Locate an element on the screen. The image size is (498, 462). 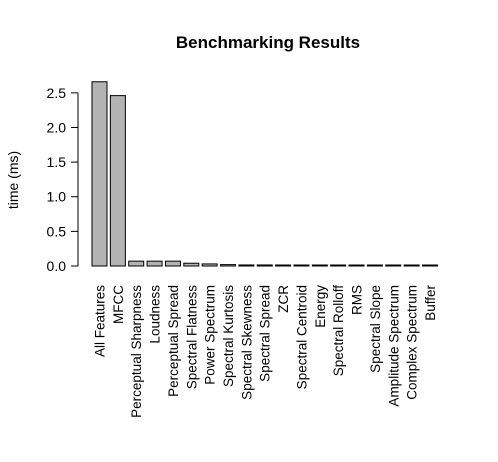
y-axis: 0.0 0.5 1.0 1.5 2.0 2.5 is located at coordinates (63, 179).